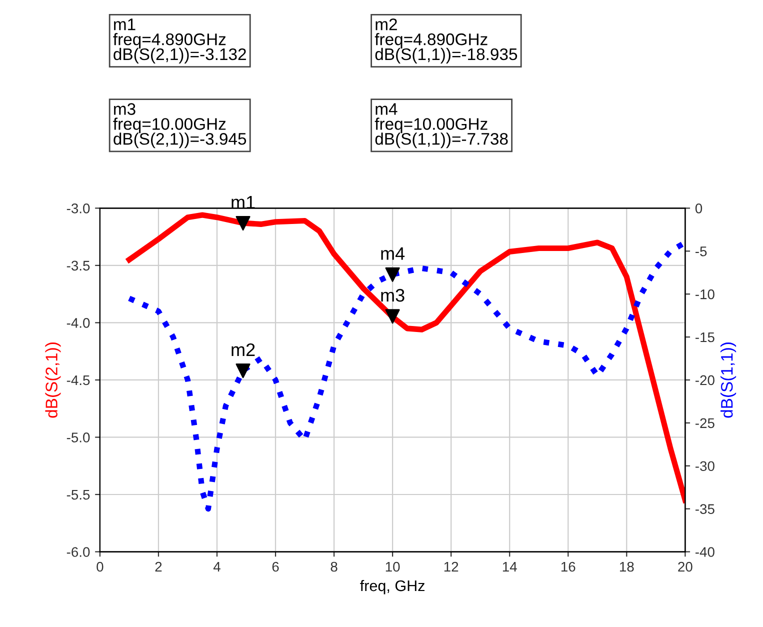 This screenshot has height=627, width=763. I want to click on text: m1 freq=4.890GHz dB(S(2,1))=-3.132, so click(179, 41).